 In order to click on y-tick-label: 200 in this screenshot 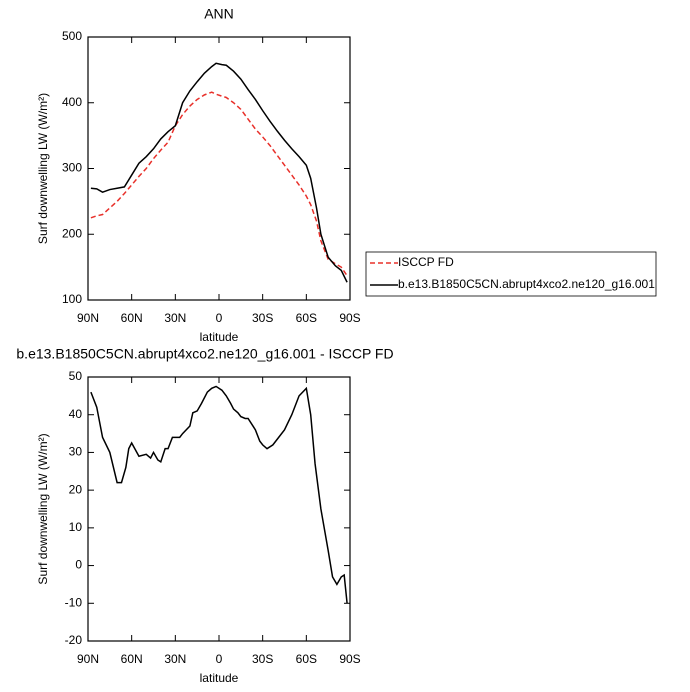, I will do `click(72, 233)`.